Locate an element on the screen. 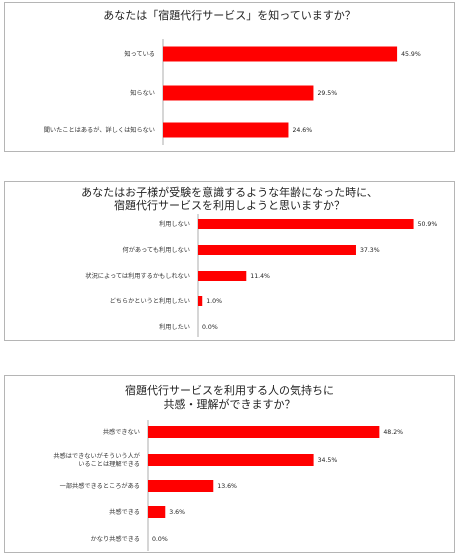 The image size is (459, 556). value-label-2: 29.5% is located at coordinates (327, 93).